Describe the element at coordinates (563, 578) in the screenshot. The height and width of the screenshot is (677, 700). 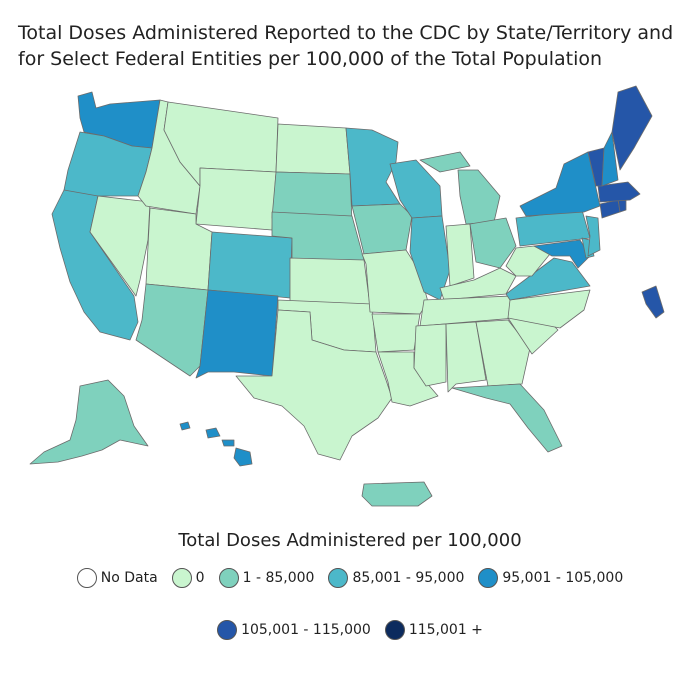
I see `legend-label-95001-105000: 95,001 - 105,000` at that location.